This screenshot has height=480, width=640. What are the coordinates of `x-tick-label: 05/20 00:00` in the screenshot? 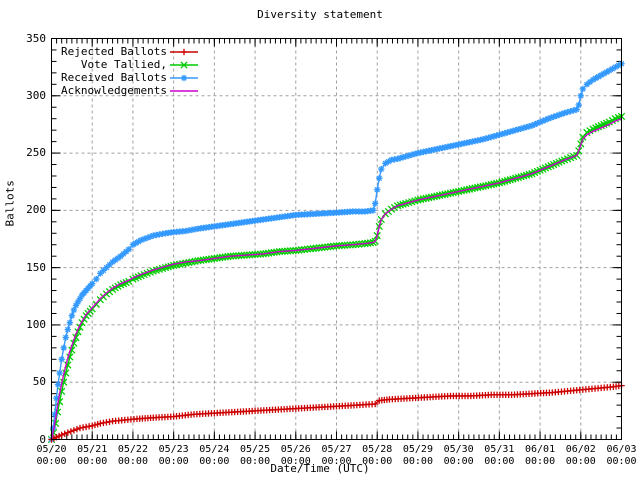 It's located at (51, 455).